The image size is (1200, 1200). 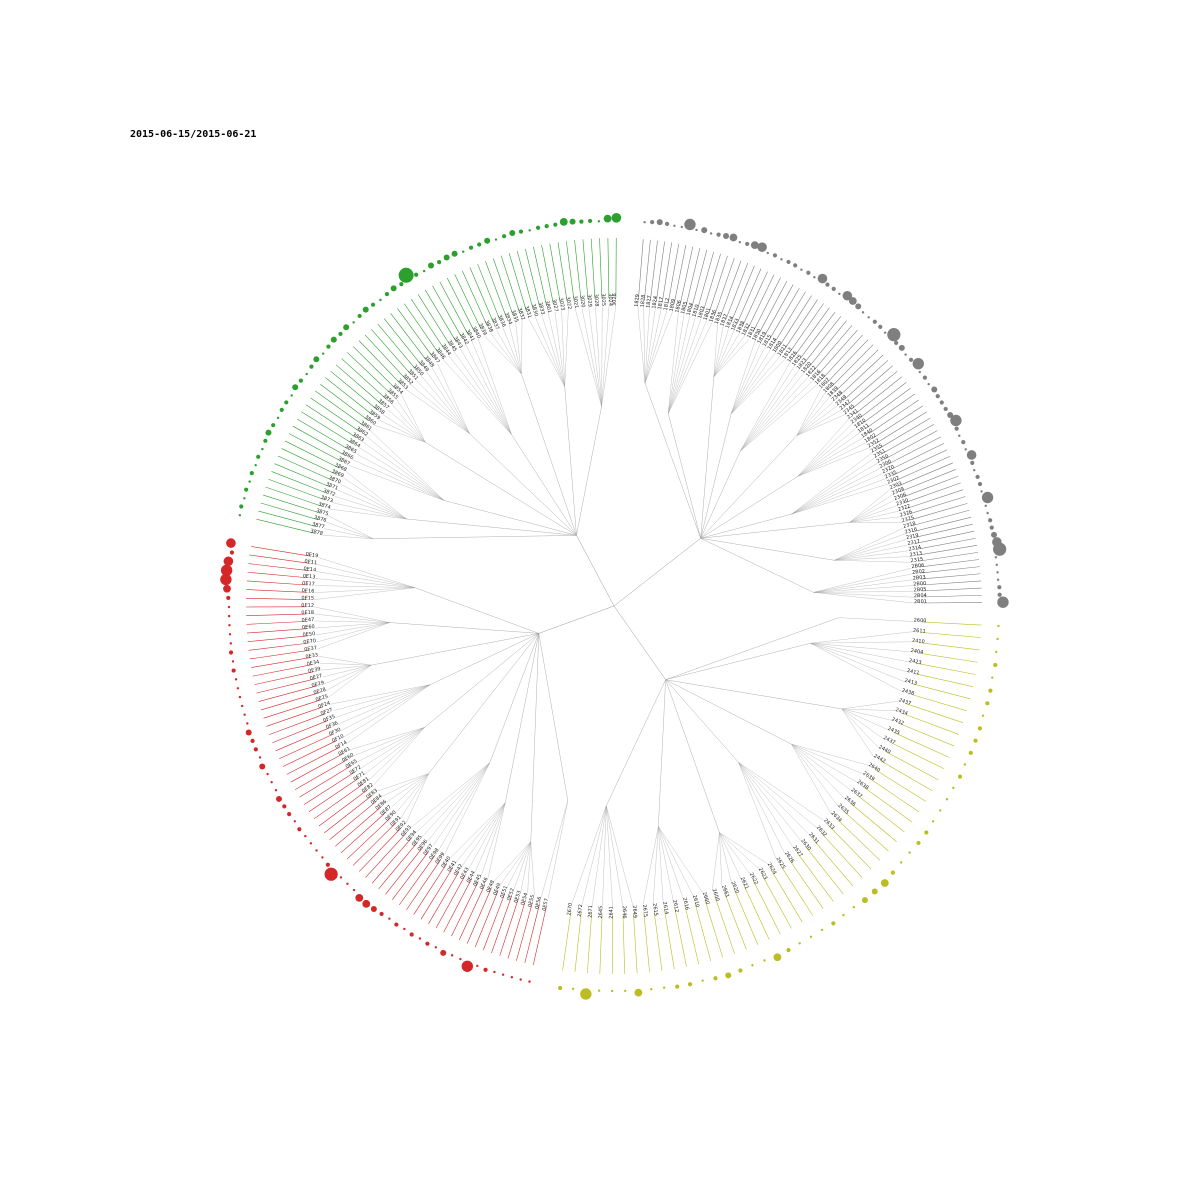 I want to click on leaf-label: 1835, so click(x=719, y=318).